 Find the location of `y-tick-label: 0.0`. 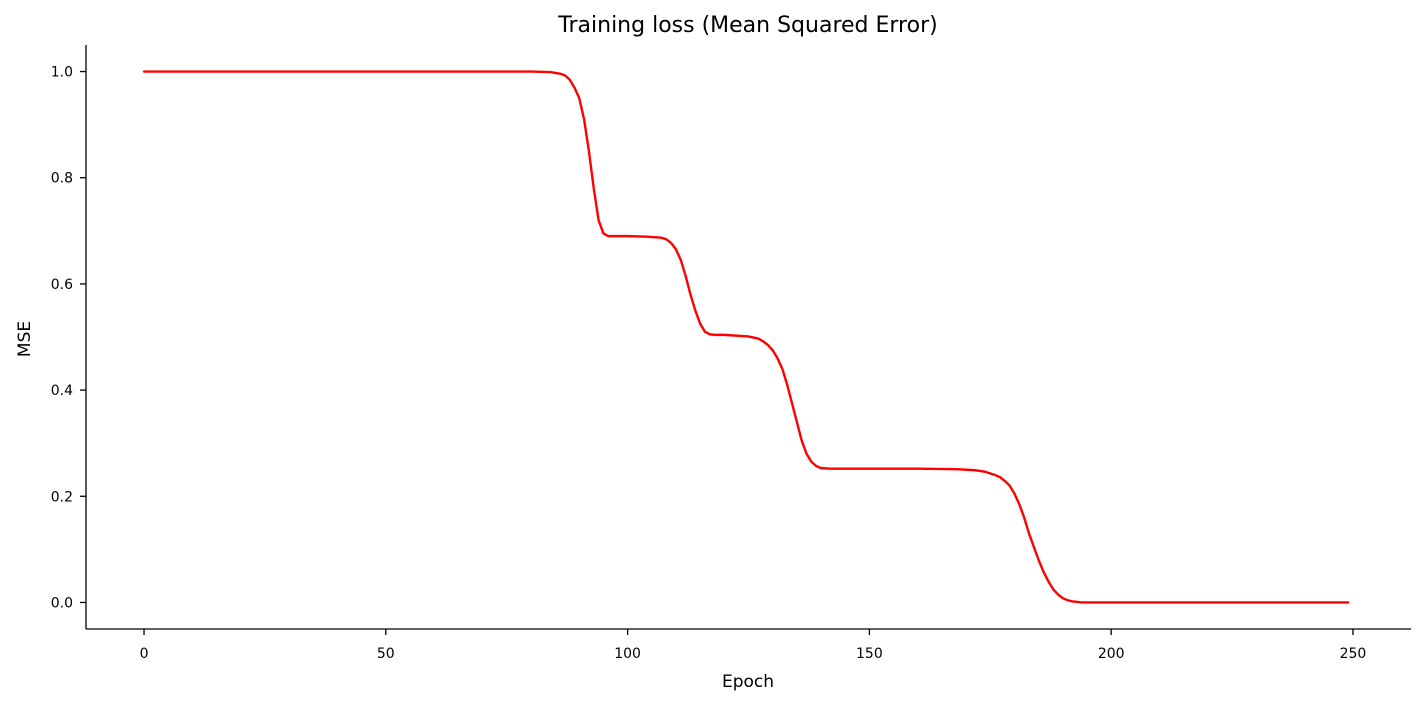

y-tick-label: 0.0 is located at coordinates (62, 603).